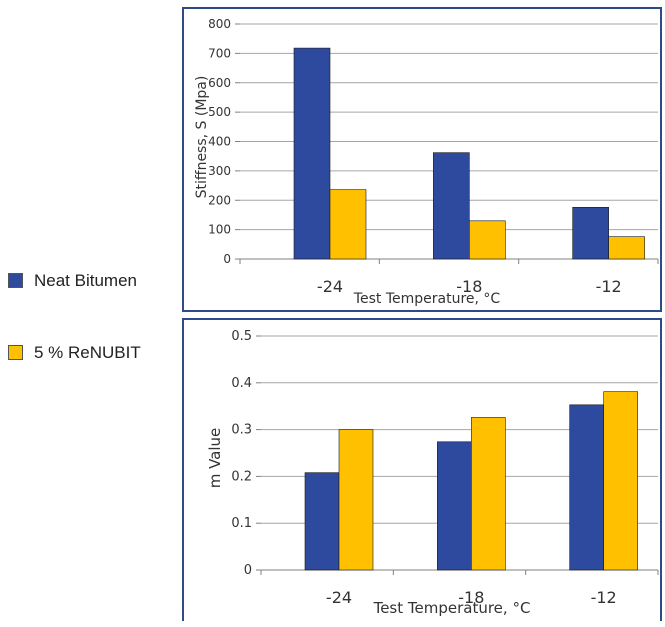 The image size is (665, 627). Describe the element at coordinates (202, 137) in the screenshot. I see `y-axis-label: Stiffness, S (Mpa)` at that location.